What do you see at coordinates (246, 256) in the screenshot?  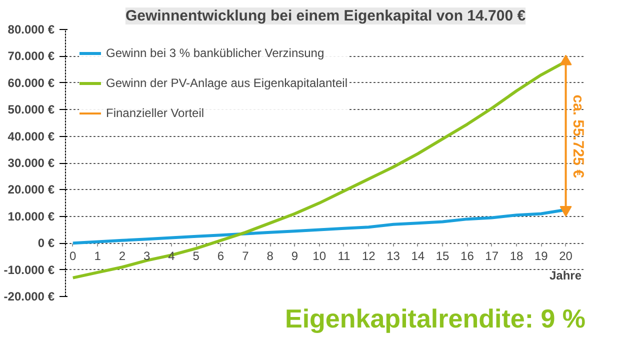 I see `x-tick-label: 7` at bounding box center [246, 256].